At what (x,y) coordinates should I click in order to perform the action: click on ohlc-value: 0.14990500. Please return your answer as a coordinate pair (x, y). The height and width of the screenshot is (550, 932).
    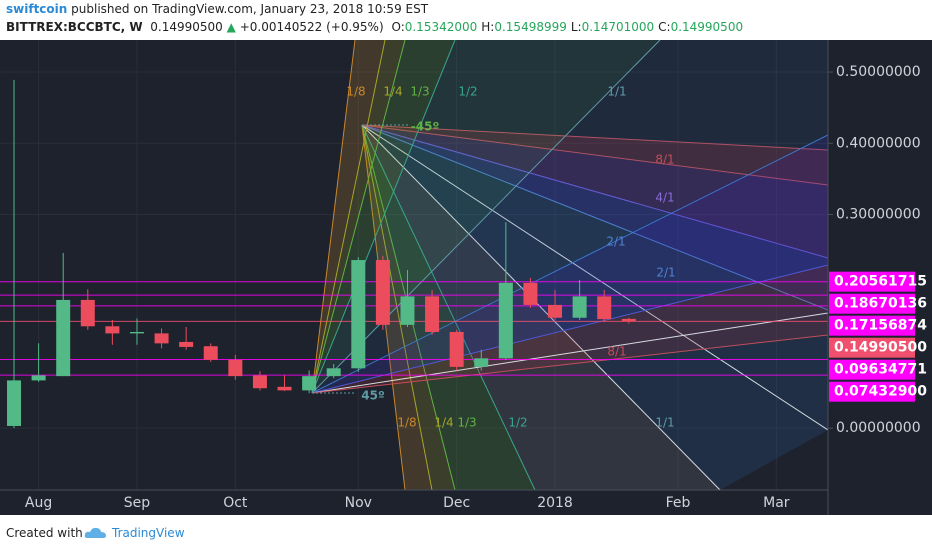
    Looking at the image, I should click on (707, 27).